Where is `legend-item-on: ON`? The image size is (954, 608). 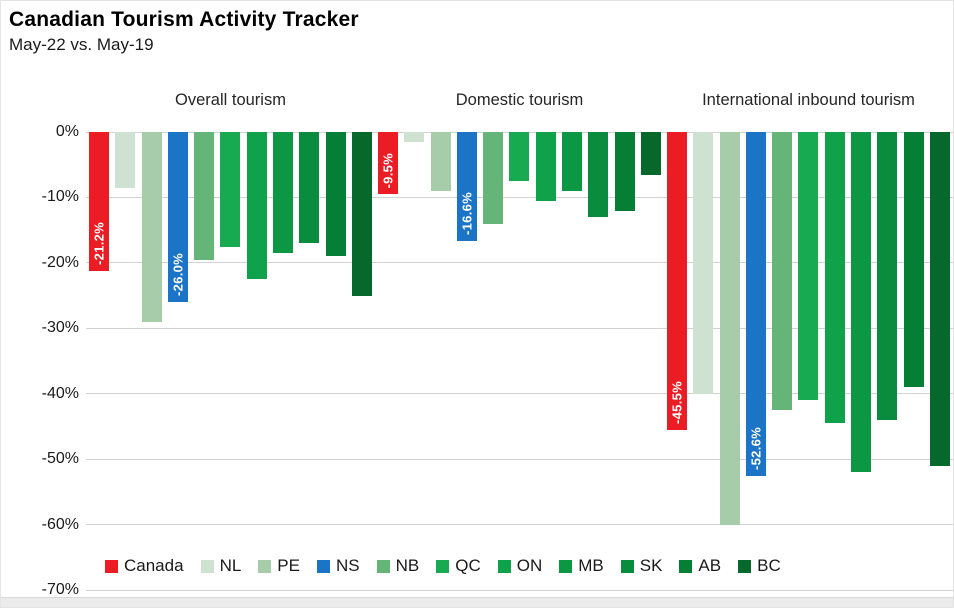 legend-item-on: ON is located at coordinates (520, 566).